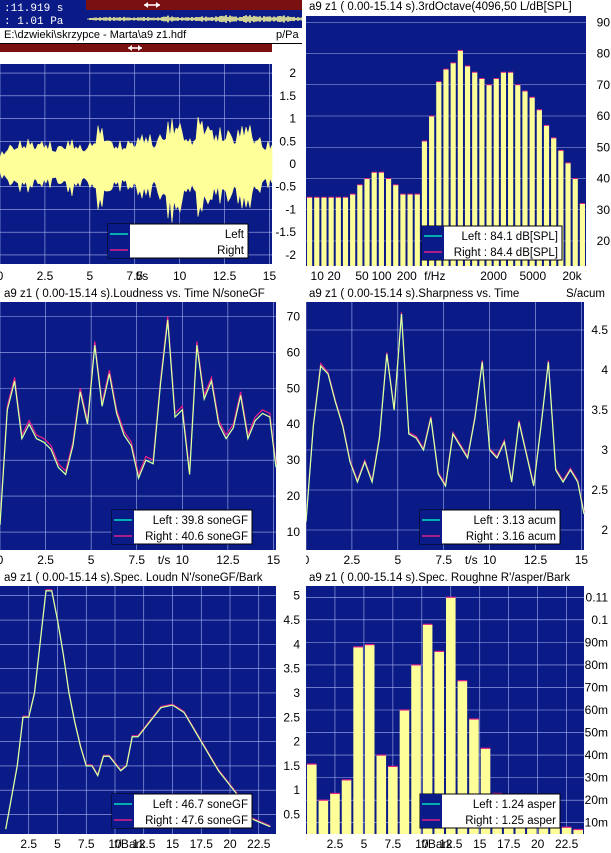 This screenshot has height=853, width=611. Describe the element at coordinates (231, 251) in the screenshot. I see `legend-right-label: Right` at that location.